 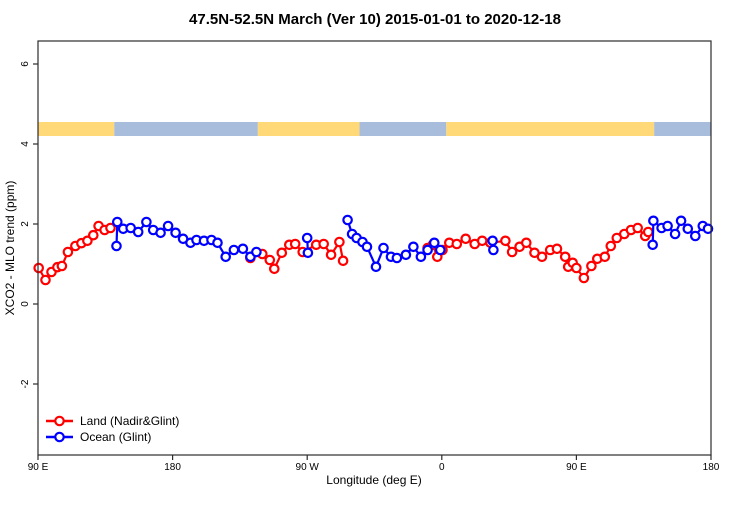 What do you see at coordinates (115, 437) in the screenshot?
I see `legend-ocean-label: Ocean (Glint)` at bounding box center [115, 437].